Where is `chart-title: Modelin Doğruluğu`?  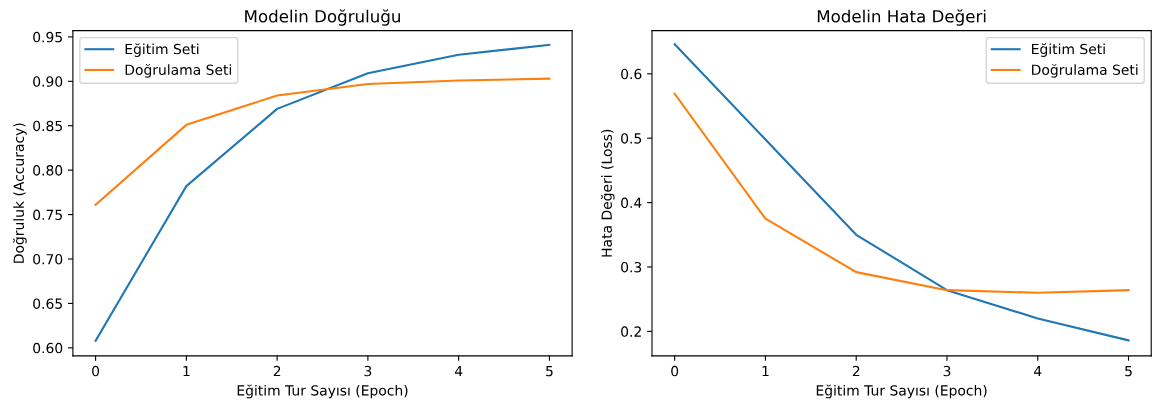
chart-title: Modelin Doğruluğu is located at coordinates (322, 17).